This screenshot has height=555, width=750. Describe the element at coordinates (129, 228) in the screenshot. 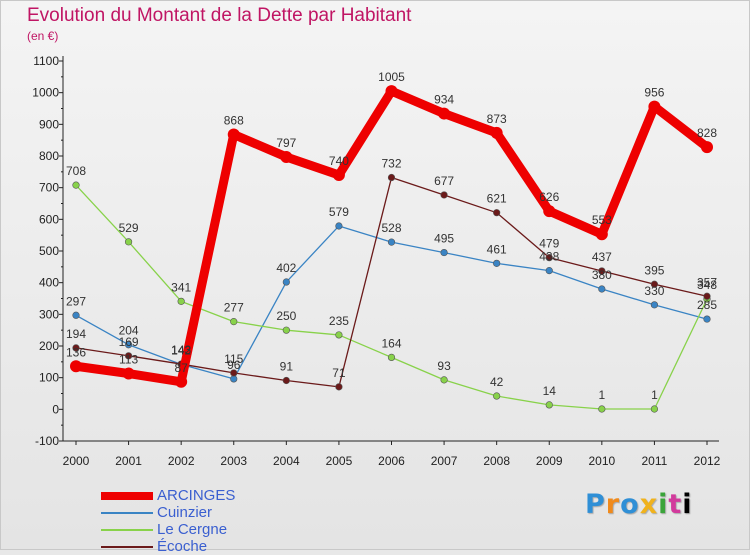

I see `data-label: 529` at that location.